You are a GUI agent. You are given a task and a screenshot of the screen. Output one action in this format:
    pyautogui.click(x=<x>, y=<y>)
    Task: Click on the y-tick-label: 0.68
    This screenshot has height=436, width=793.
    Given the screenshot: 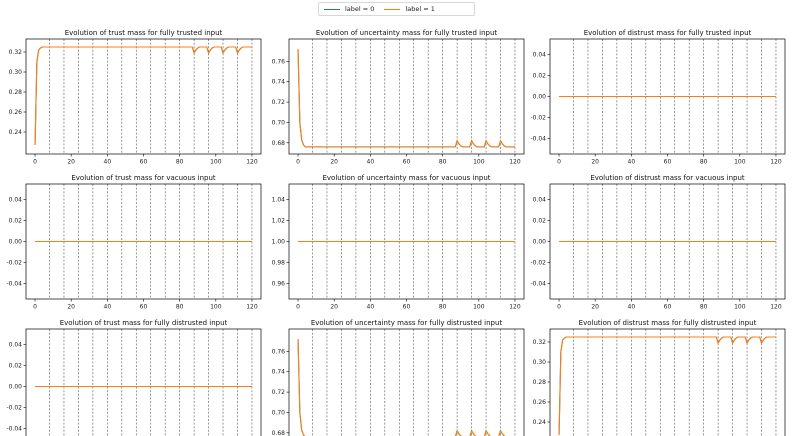 What is the action you would take?
    pyautogui.click(x=279, y=143)
    